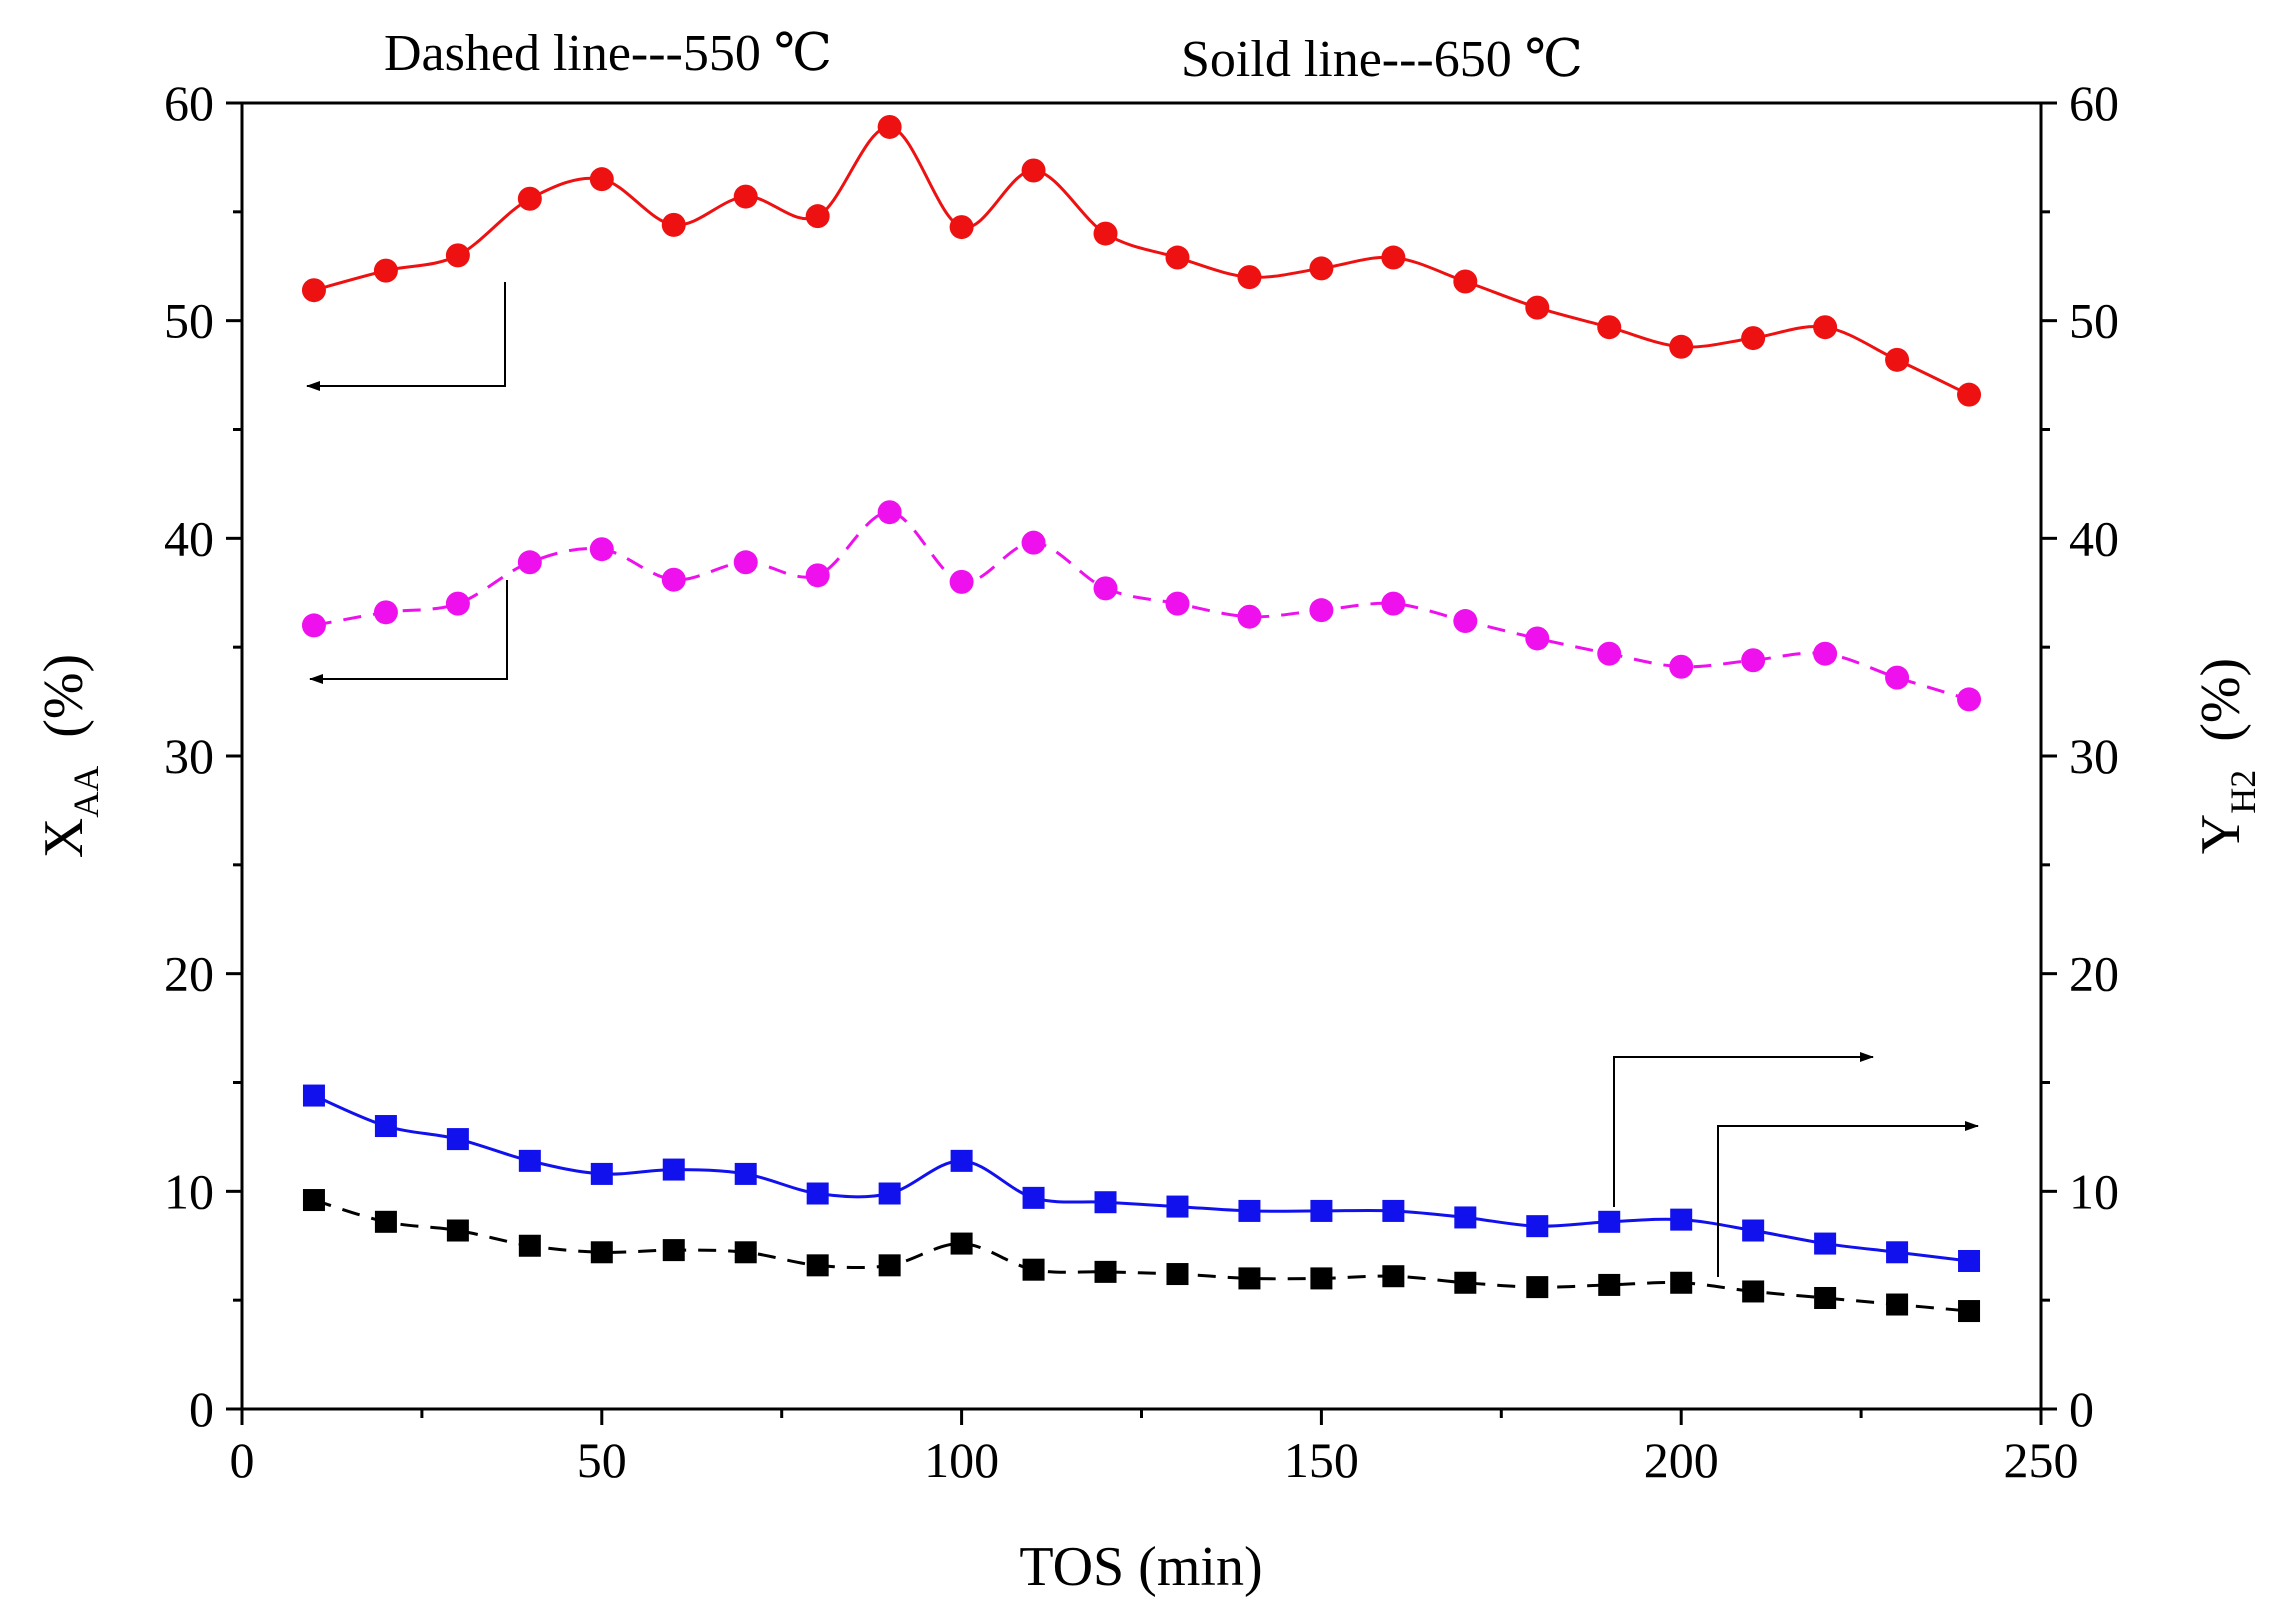 The image size is (2287, 1624). I want to click on annotation-dashed: Dashed line---550 ℃, so click(608, 53).